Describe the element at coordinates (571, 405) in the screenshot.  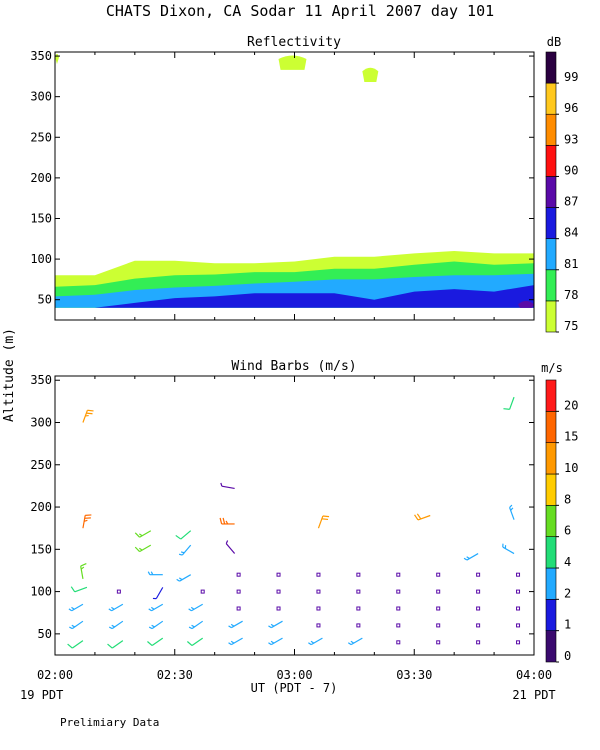
I see `colorbar-label: 20` at that location.